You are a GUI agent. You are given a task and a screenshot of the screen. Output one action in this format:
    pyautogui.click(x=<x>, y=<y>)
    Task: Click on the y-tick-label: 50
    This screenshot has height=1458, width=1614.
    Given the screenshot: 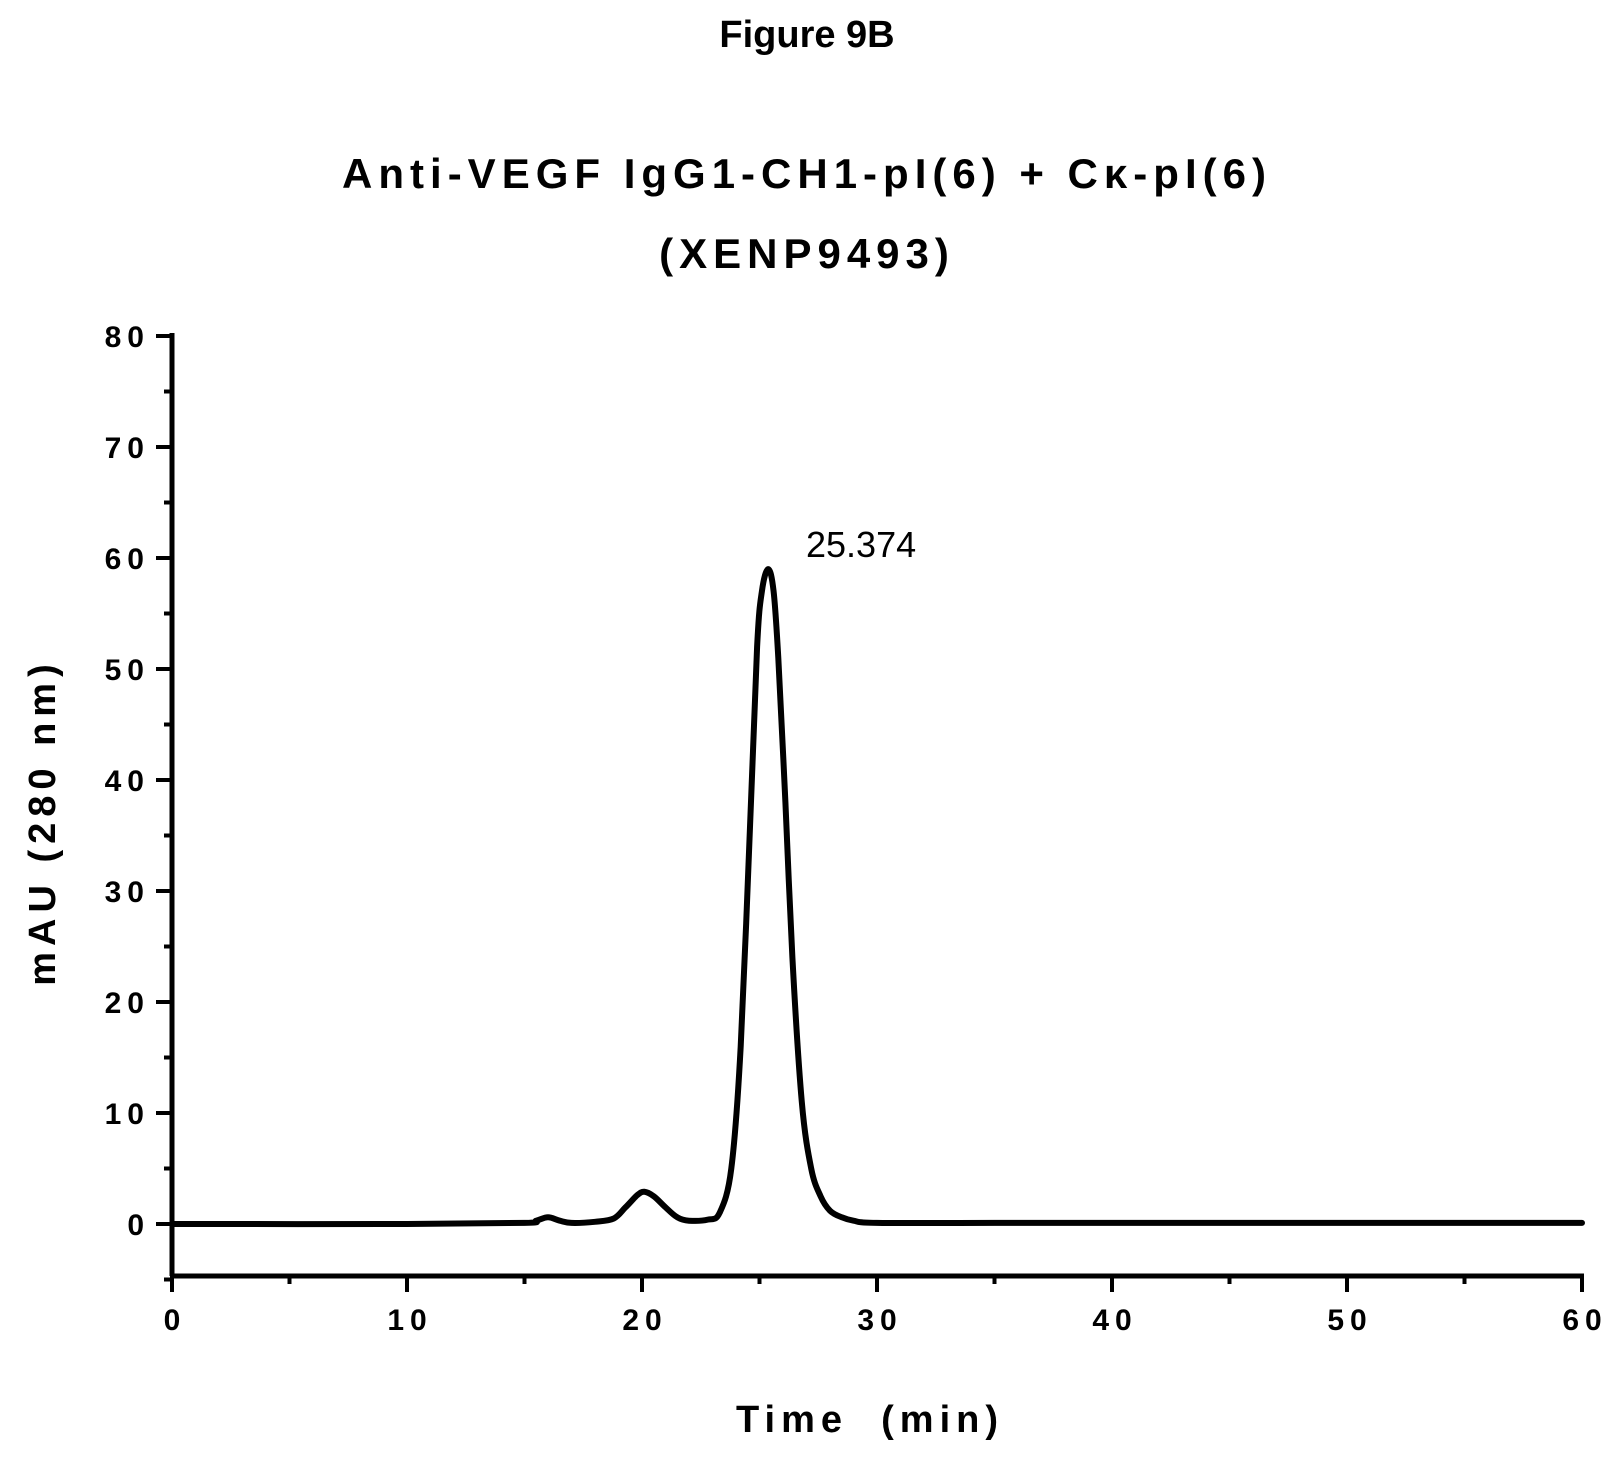 What is the action you would take?
    pyautogui.click(x=127, y=670)
    